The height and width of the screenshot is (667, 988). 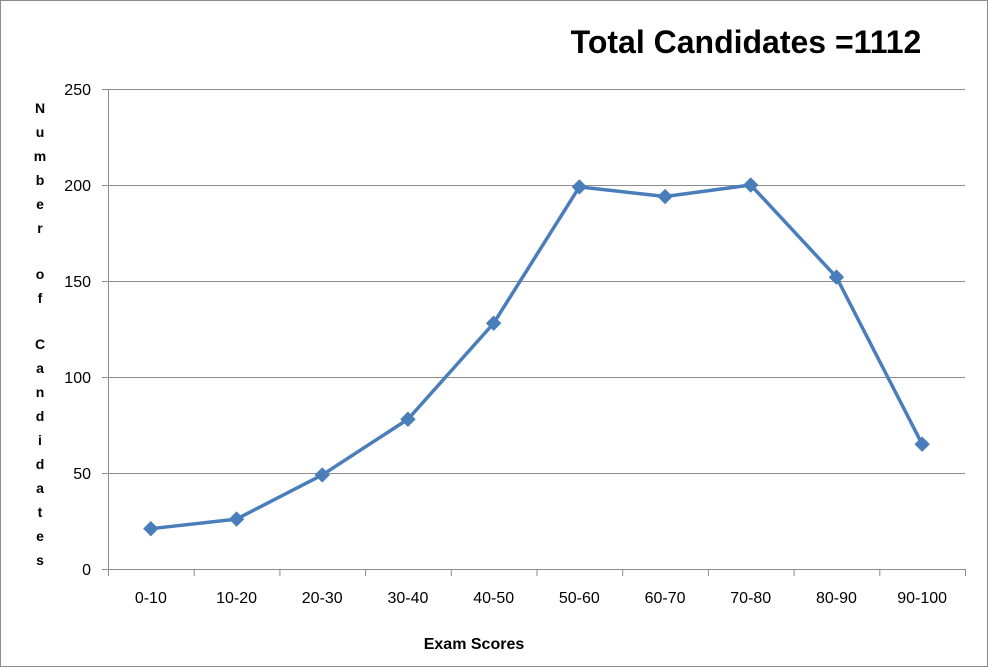 I want to click on x-tick-label: 90-100, so click(x=922, y=598).